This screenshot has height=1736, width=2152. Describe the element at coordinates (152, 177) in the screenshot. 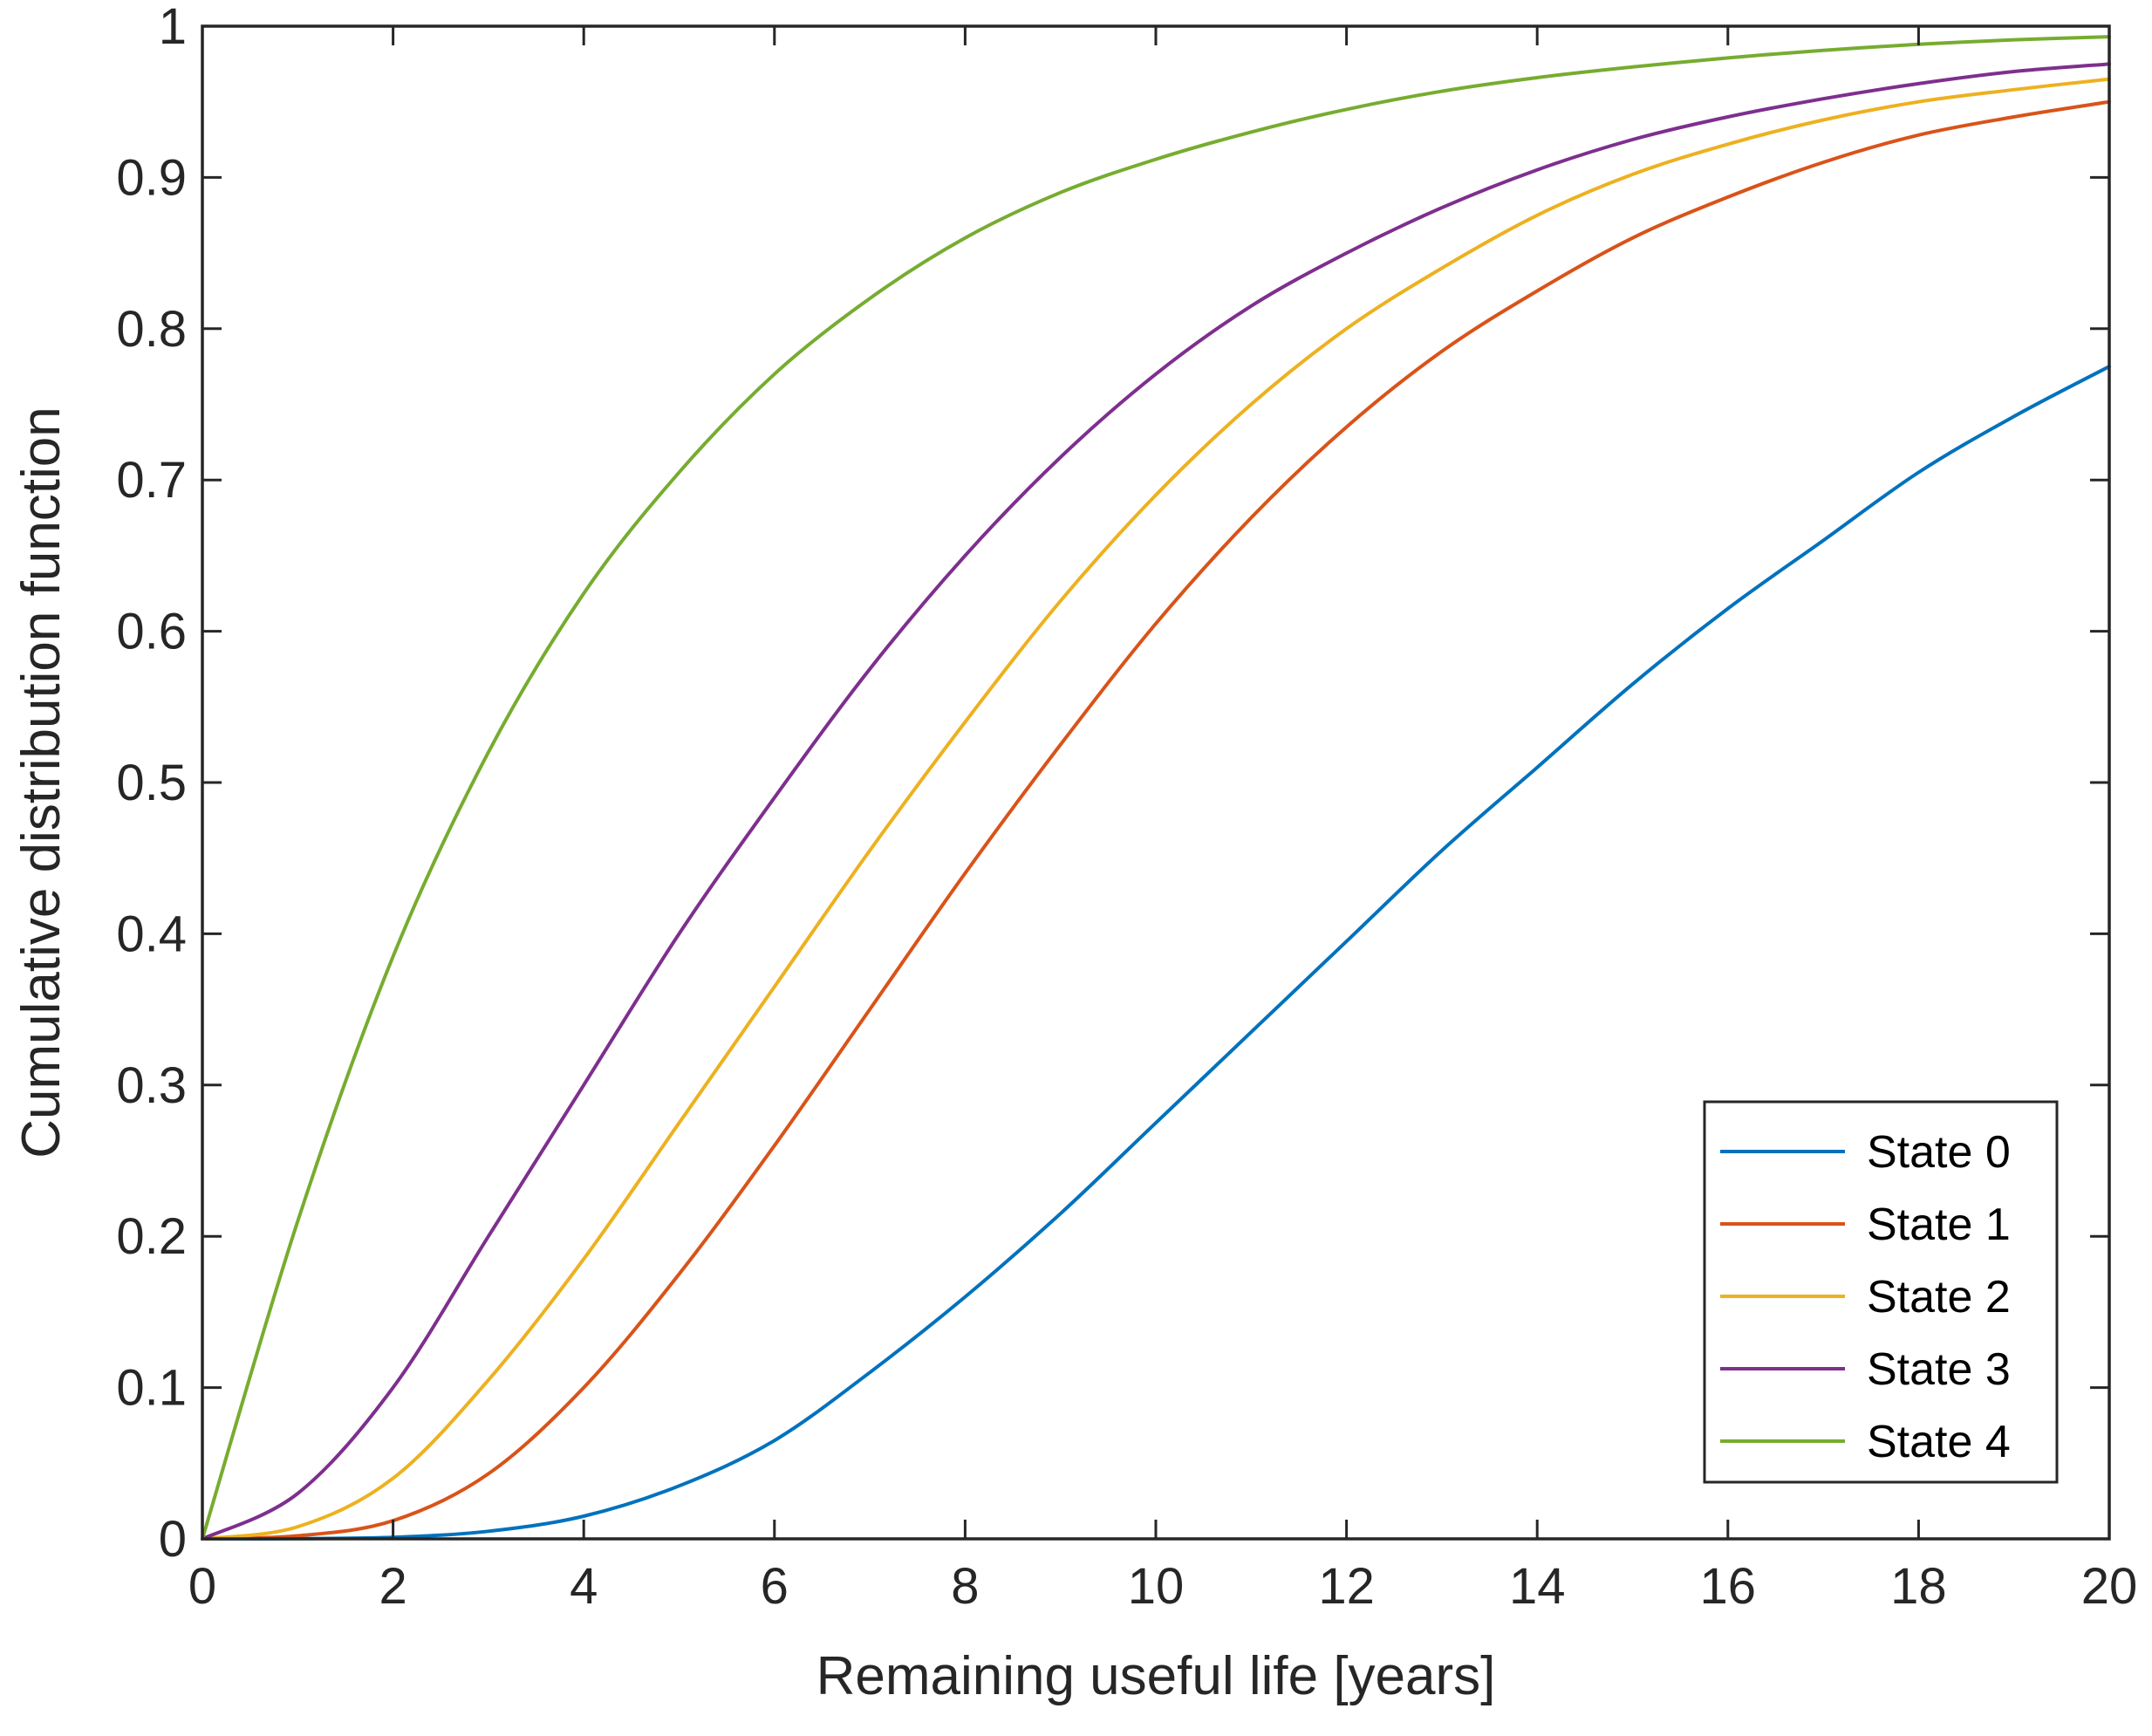

I see `y-tick-label: 0.9` at that location.